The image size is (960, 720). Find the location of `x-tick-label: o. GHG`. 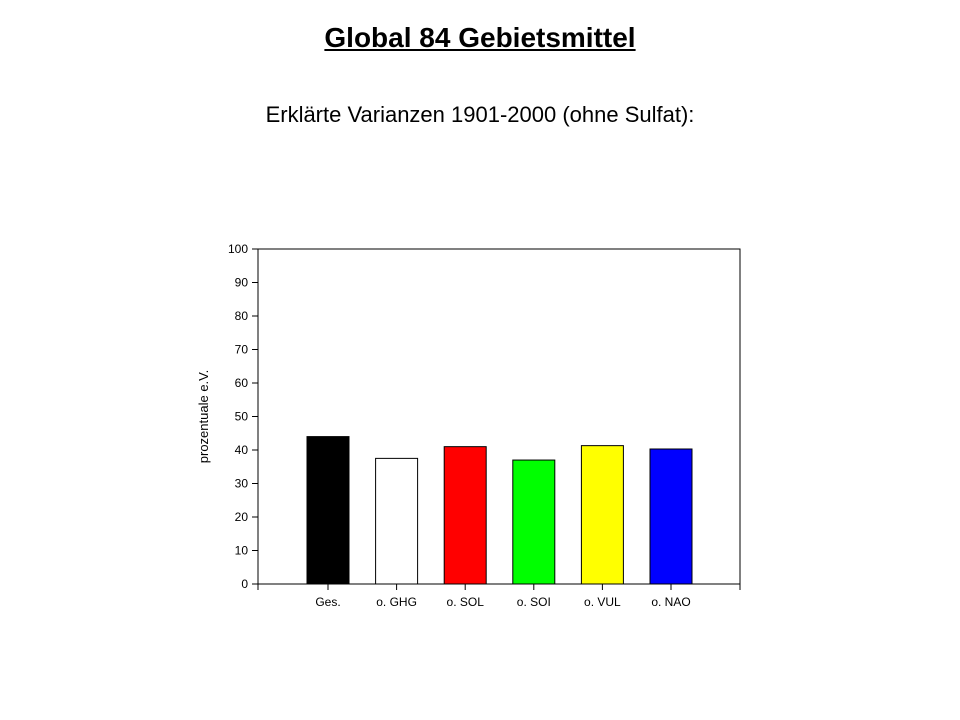

x-tick-label: o. GHG is located at coordinates (396, 602).